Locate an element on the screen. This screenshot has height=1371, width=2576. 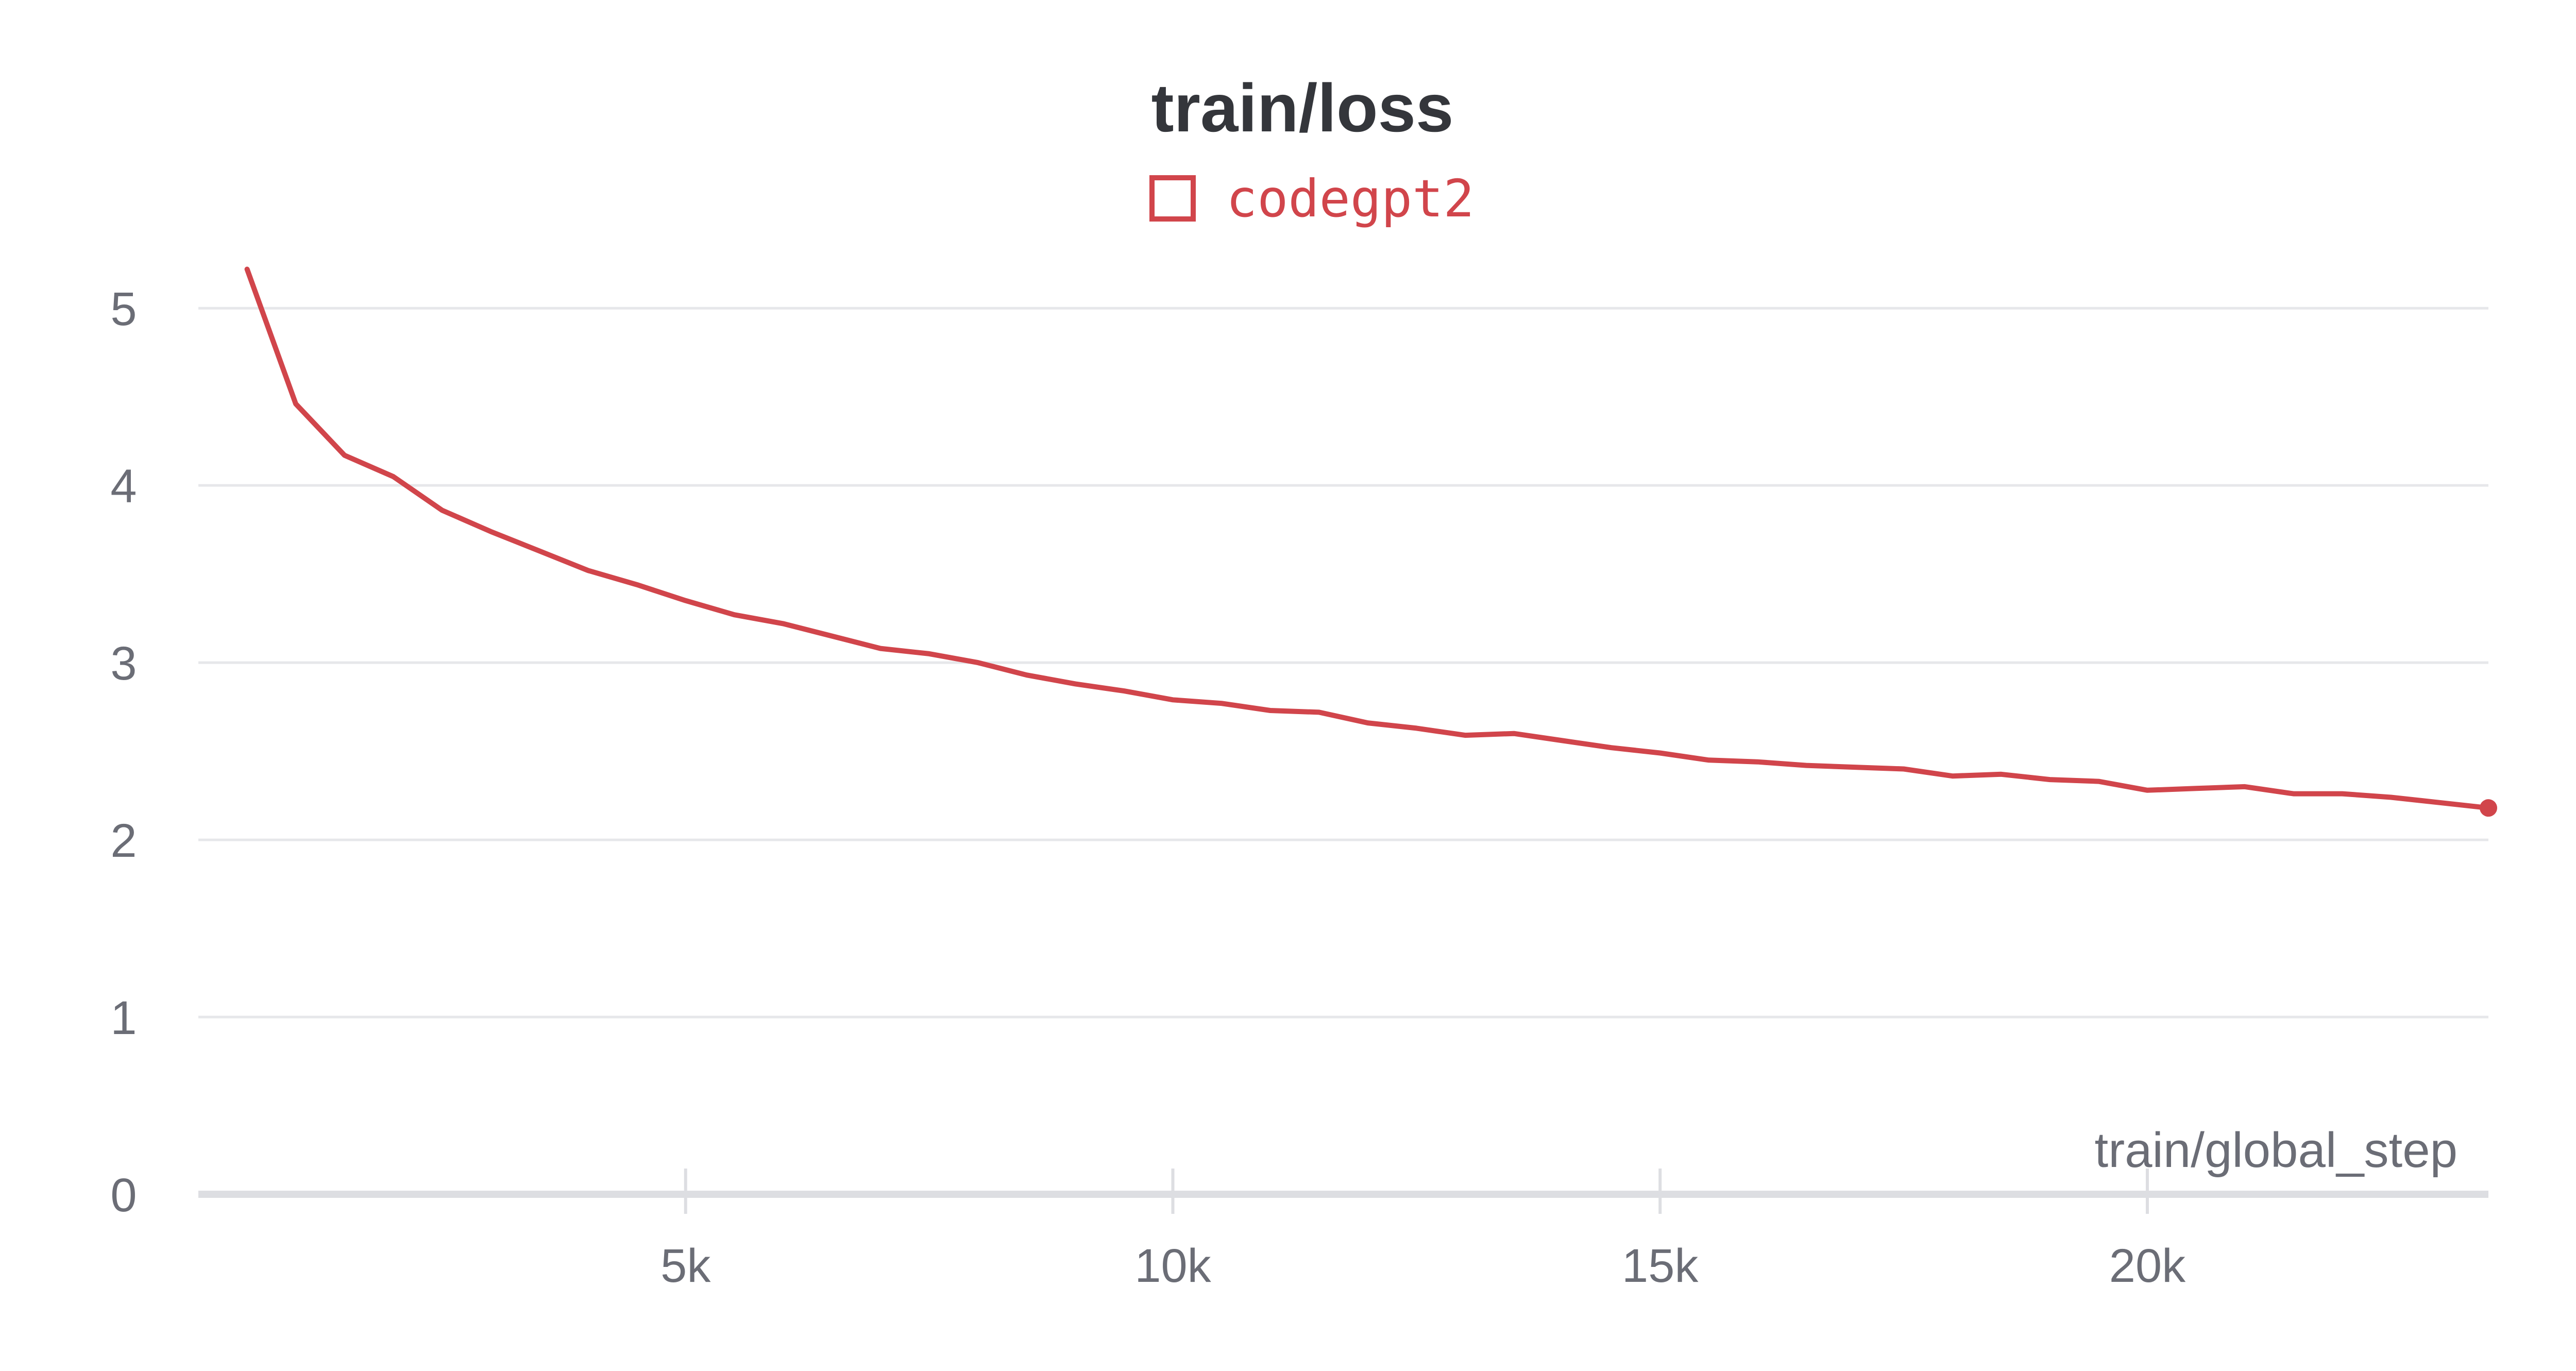
legend: codegpt2 is located at coordinates (1312, 199).